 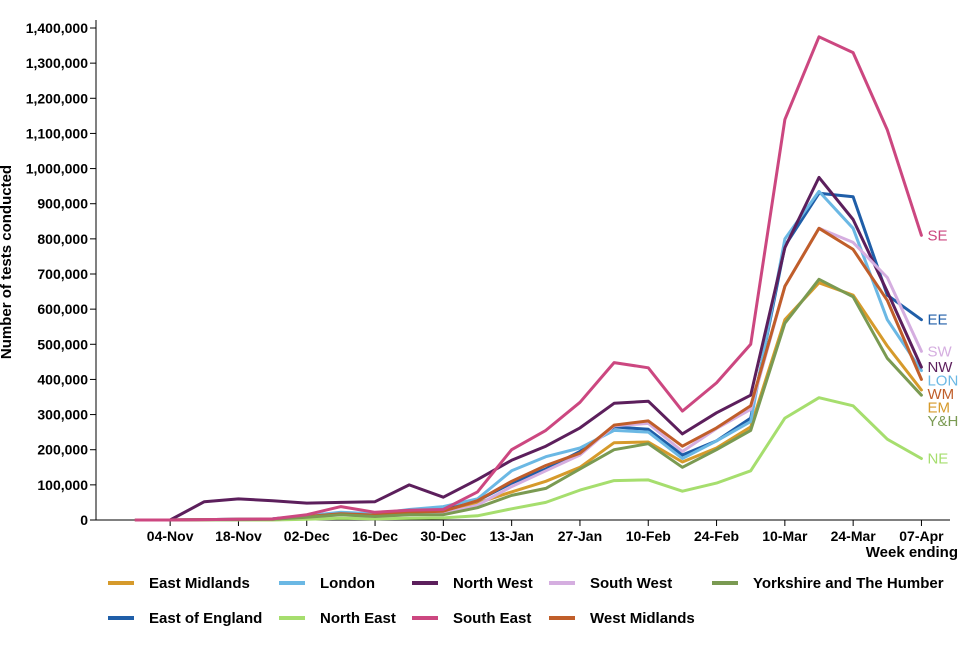 What do you see at coordinates (62, 379) in the screenshot?
I see `y-tick-label: 400,000` at bounding box center [62, 379].